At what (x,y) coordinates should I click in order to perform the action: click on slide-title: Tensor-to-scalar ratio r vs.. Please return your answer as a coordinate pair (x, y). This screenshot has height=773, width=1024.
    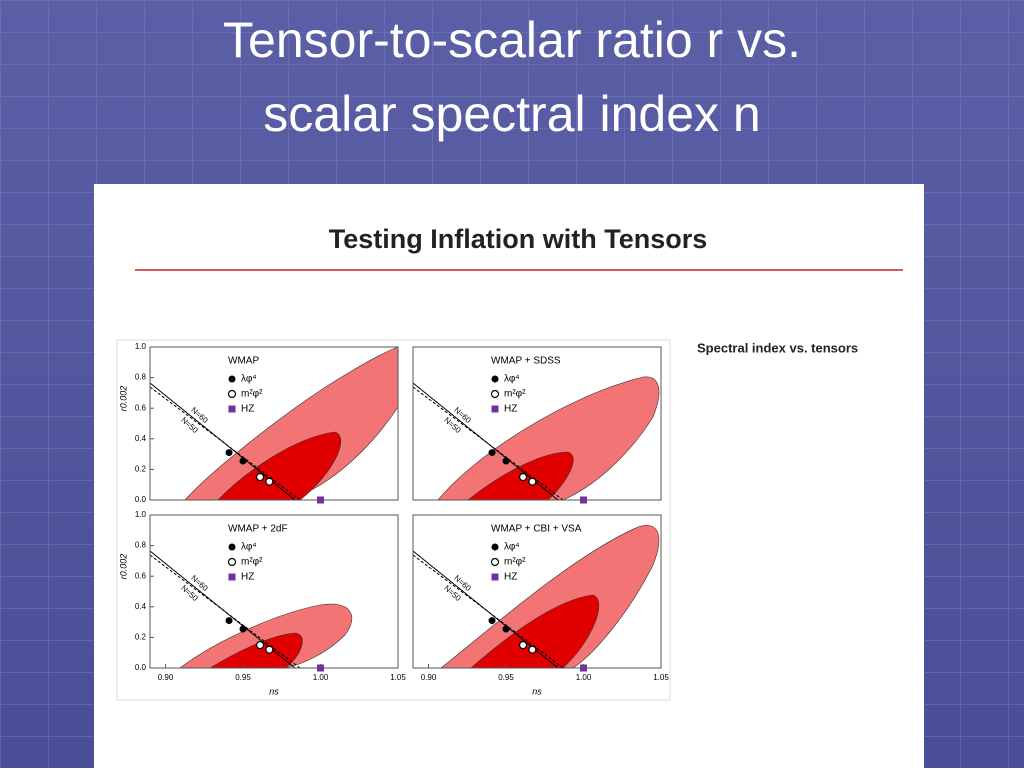
    Looking at the image, I should click on (512, 40).